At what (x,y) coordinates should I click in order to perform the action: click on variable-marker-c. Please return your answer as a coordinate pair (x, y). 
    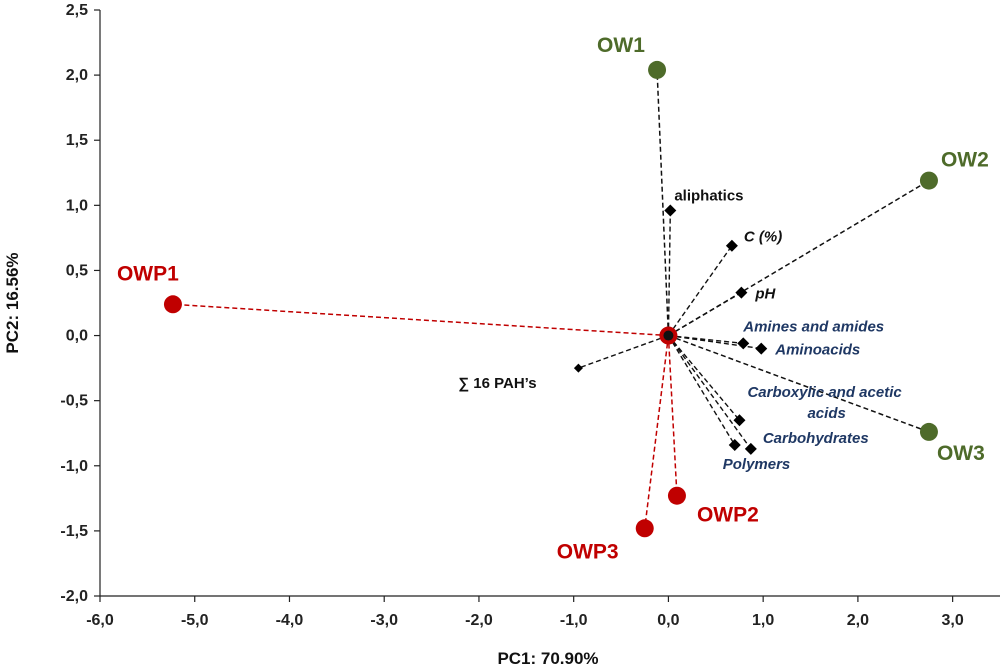
    Looking at the image, I should click on (731, 245).